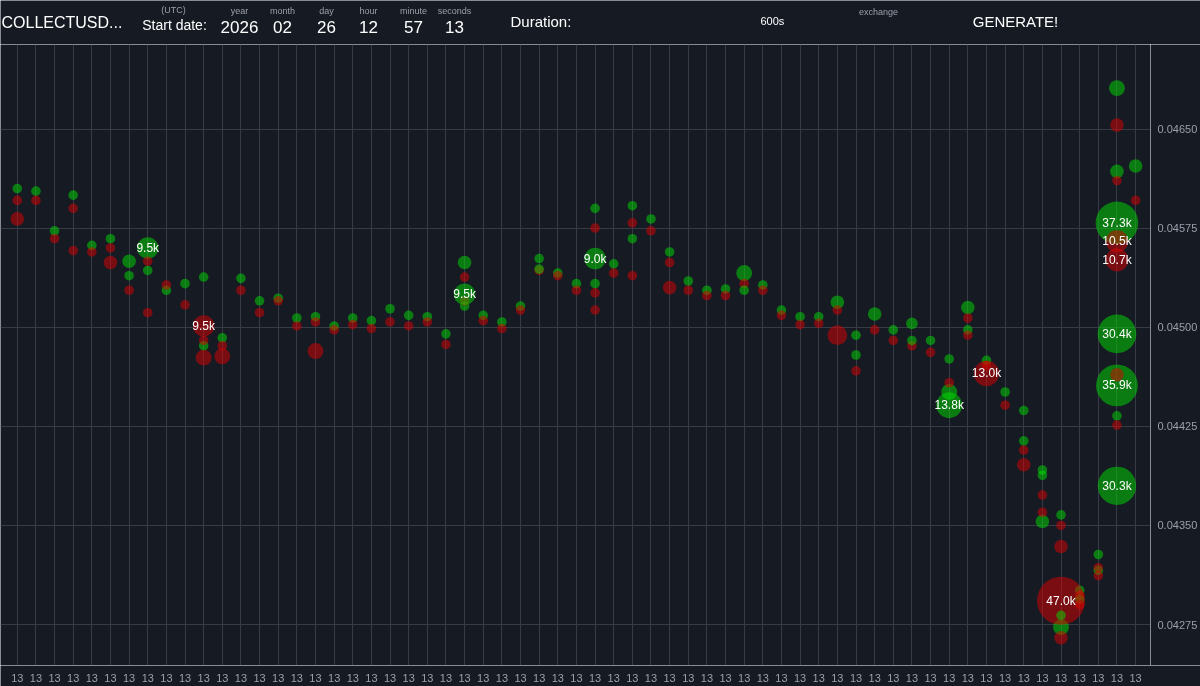 Image resolution: width=1200 pixels, height=686 pixels. I want to click on annotation: 30.4k, so click(1117, 333).